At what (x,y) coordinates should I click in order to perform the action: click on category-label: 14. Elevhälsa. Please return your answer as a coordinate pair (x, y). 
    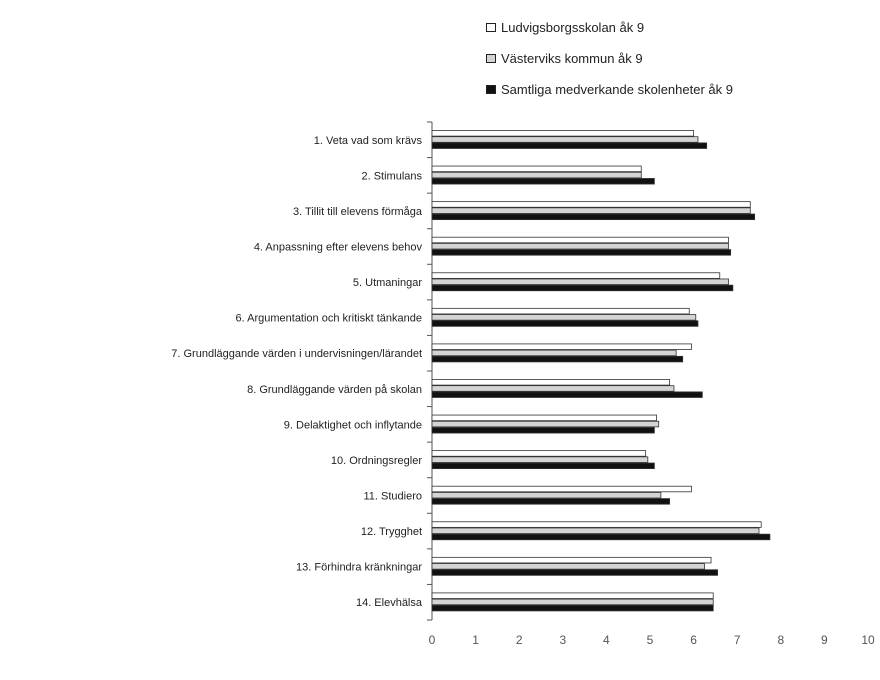
    Looking at the image, I should click on (389, 603).